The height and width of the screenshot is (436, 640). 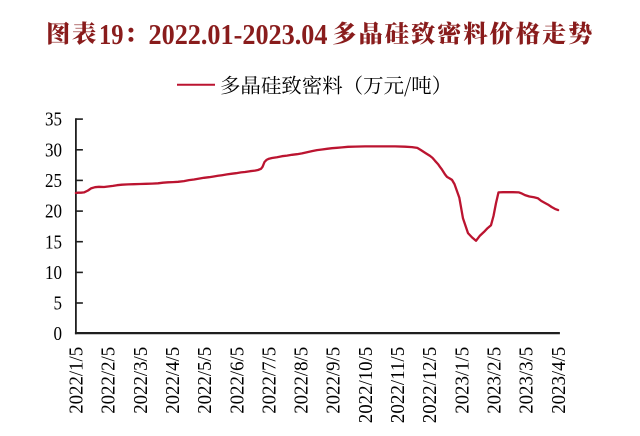 I want to click on svg-text: 2022/9/5, so click(x=334, y=380).